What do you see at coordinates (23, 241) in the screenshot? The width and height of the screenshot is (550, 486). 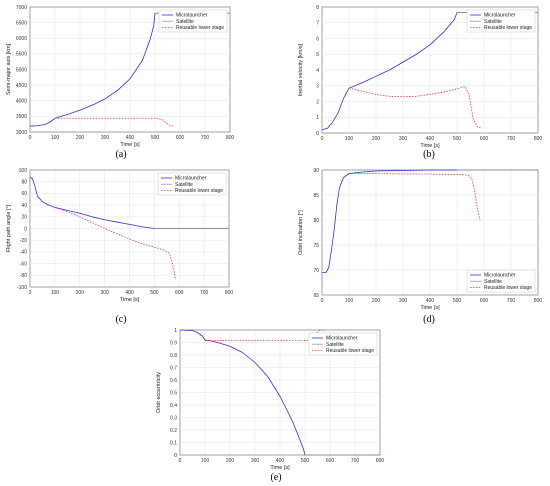 I see `y-tick-label: -20` at bounding box center [23, 241].